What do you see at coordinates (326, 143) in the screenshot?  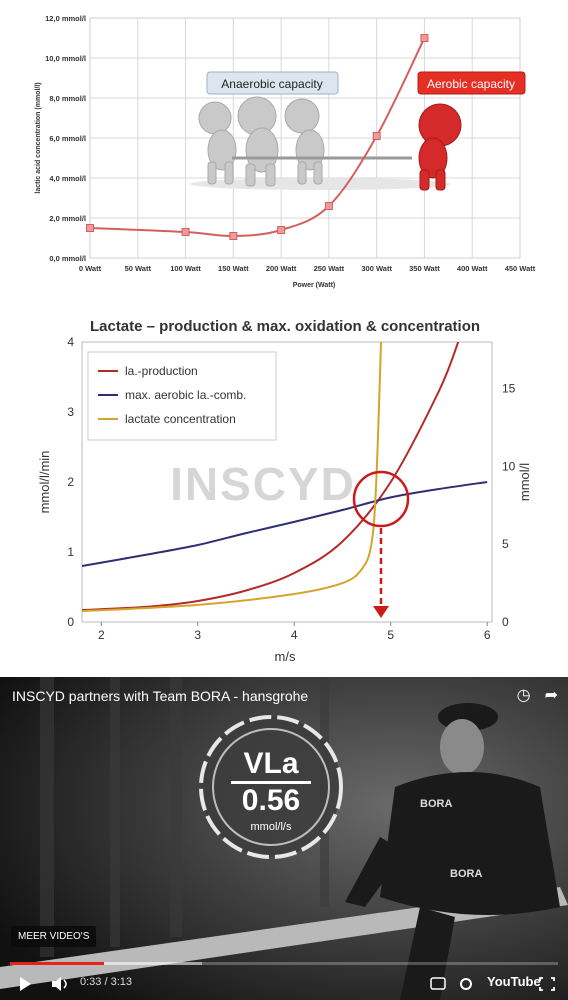 I see `tug-of-war-illustration` at bounding box center [326, 143].